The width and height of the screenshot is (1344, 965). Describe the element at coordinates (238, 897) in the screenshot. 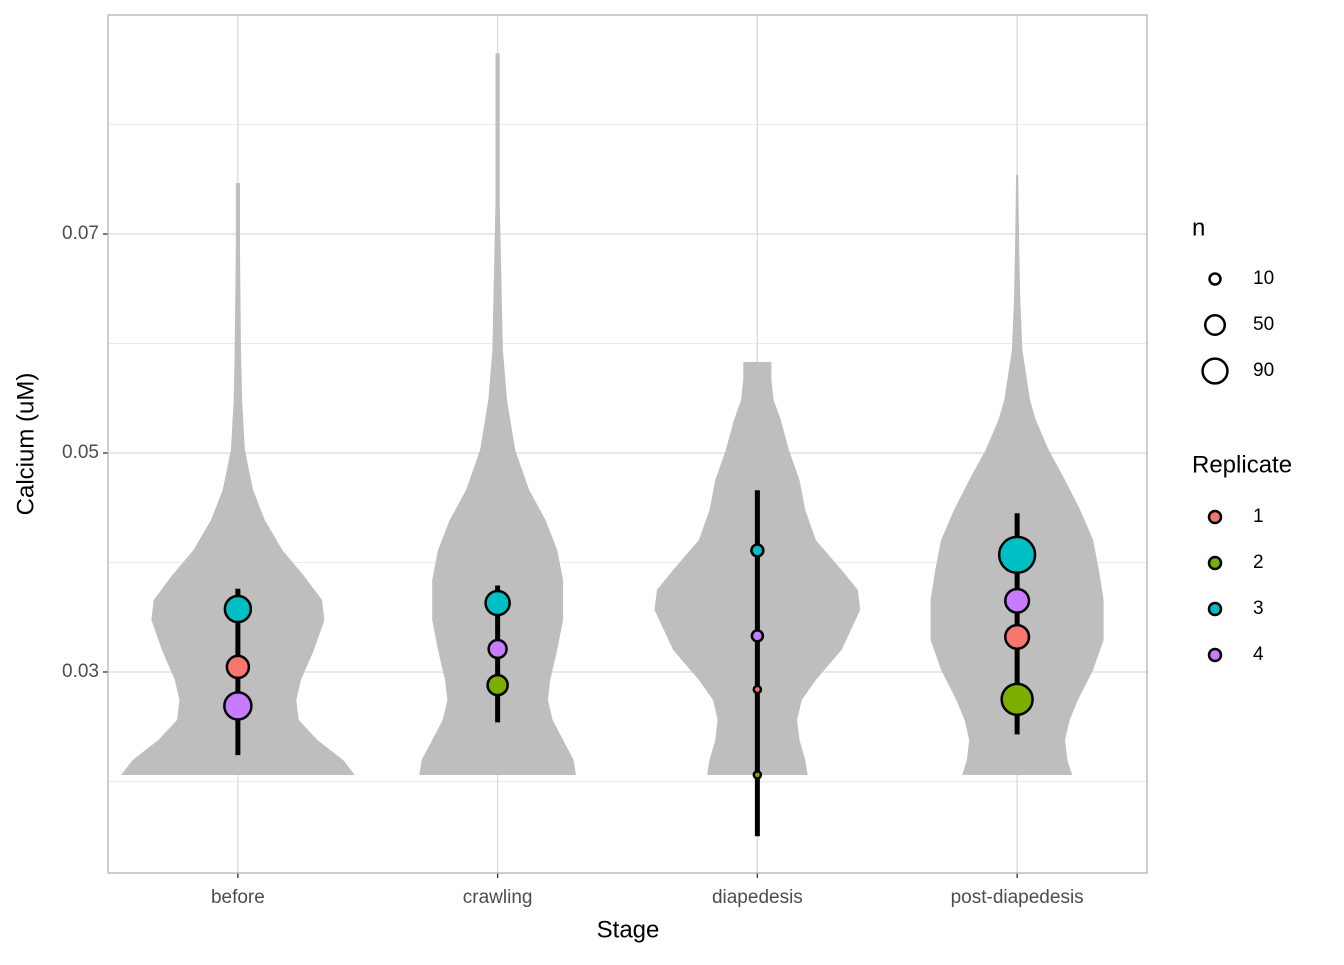

I see `x-tick-label: before` at that location.